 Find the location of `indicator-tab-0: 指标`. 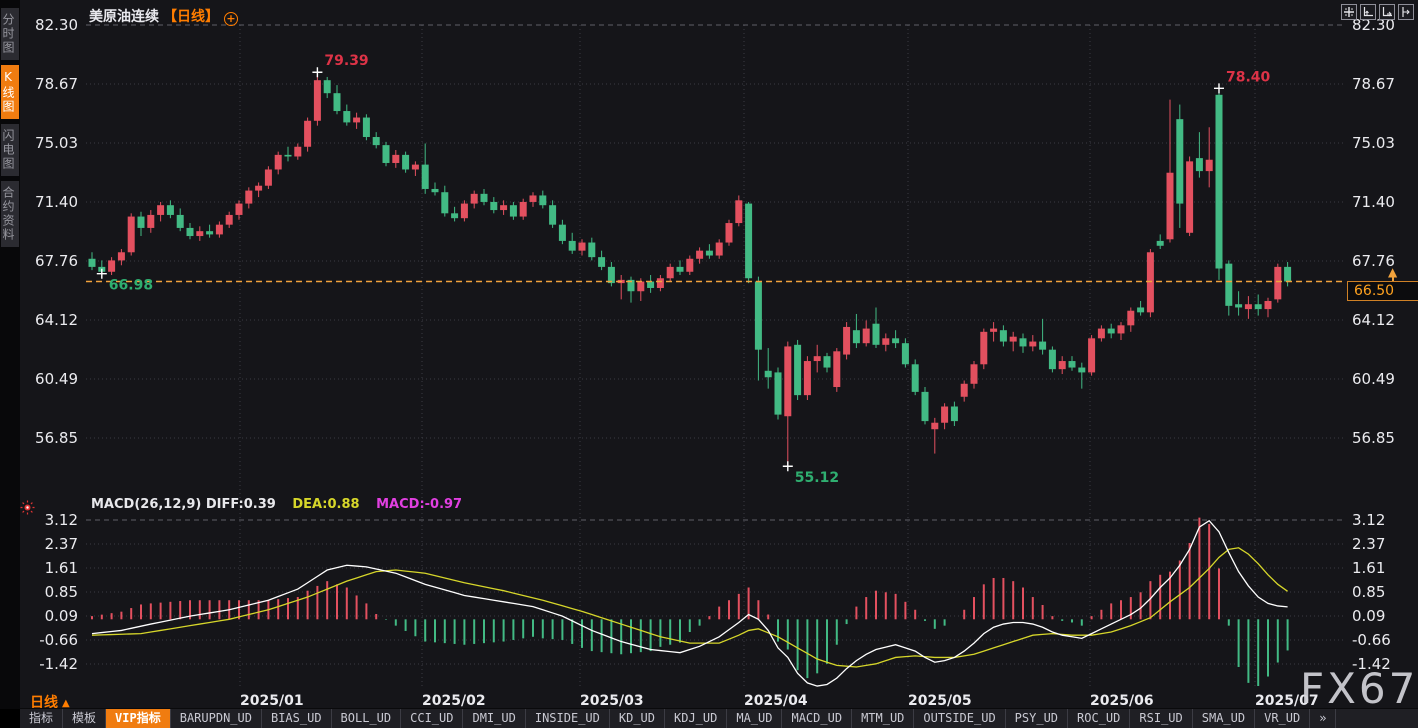

indicator-tab-0: 指标 is located at coordinates (42, 718).